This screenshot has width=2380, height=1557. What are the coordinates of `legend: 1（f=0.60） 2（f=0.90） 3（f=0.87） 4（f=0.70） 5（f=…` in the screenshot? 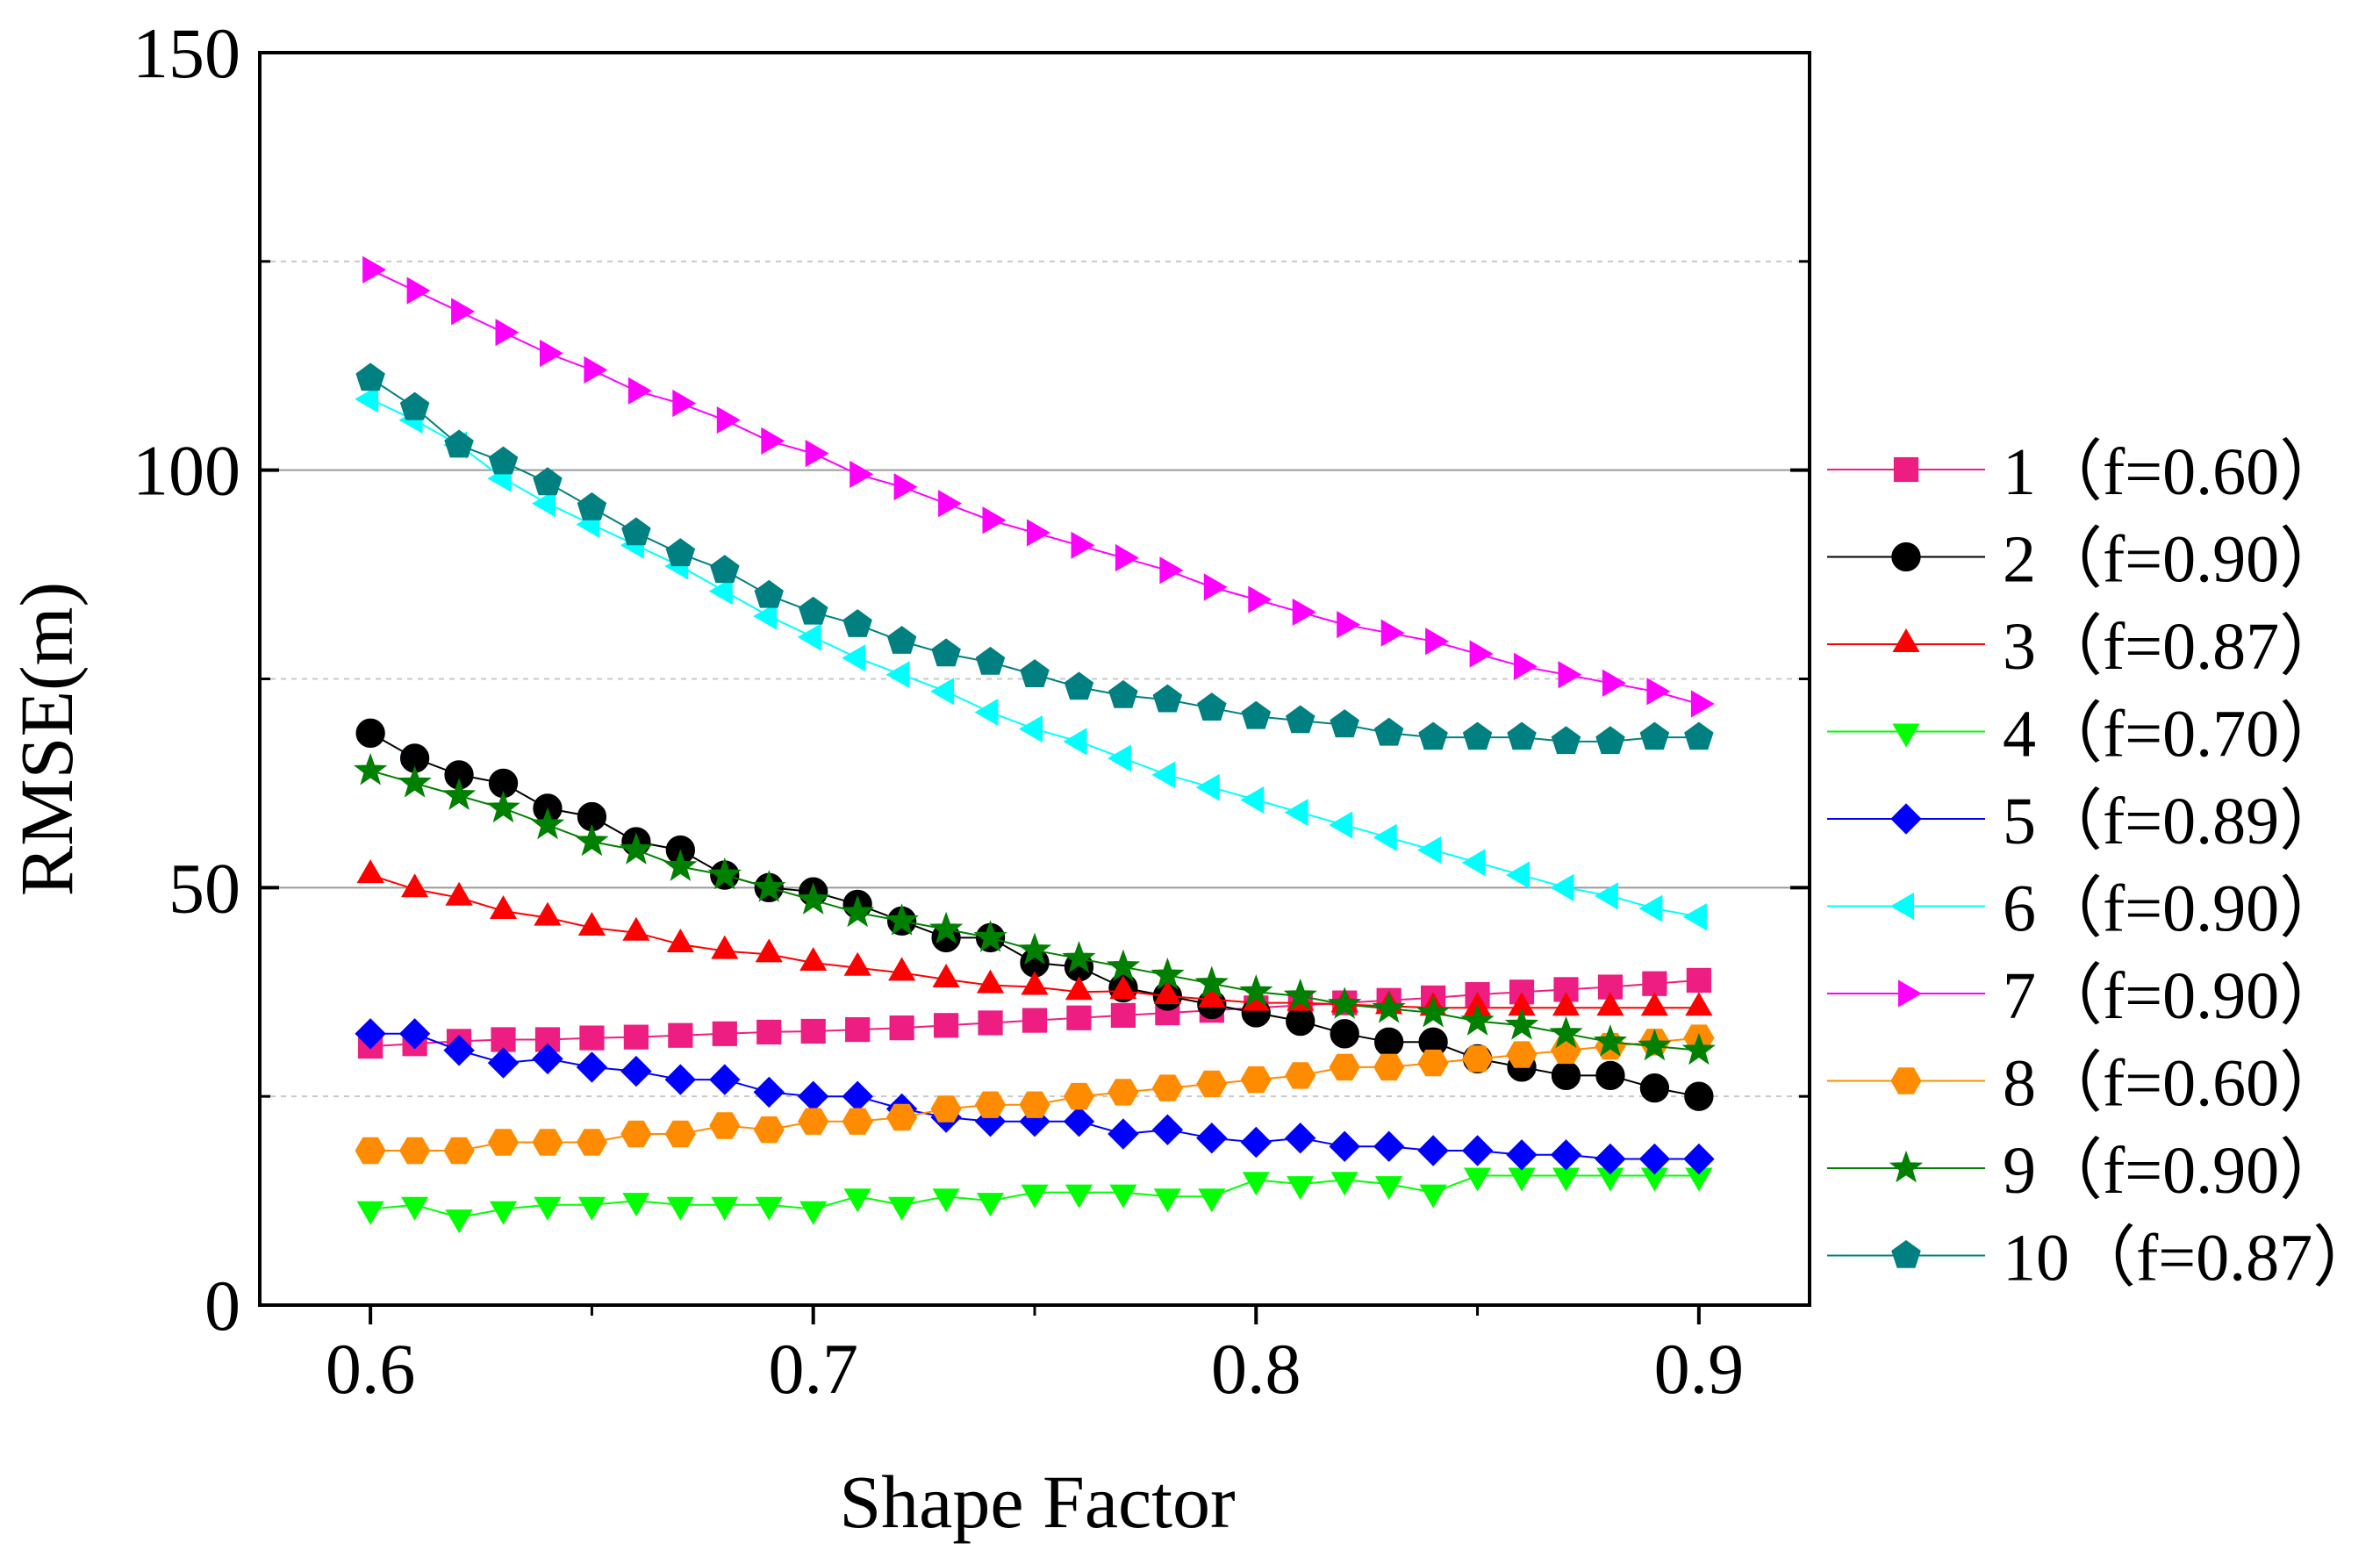 It's located at (2103, 865).